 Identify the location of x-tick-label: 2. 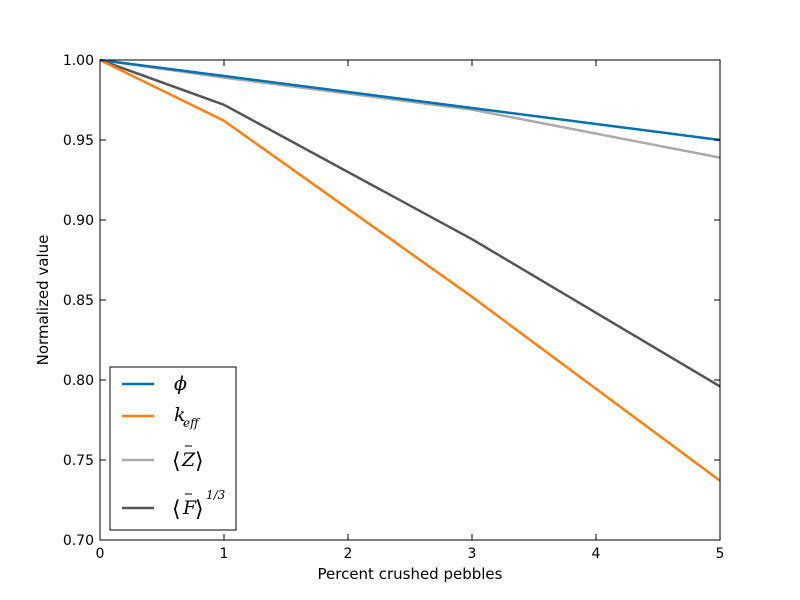
(348, 554).